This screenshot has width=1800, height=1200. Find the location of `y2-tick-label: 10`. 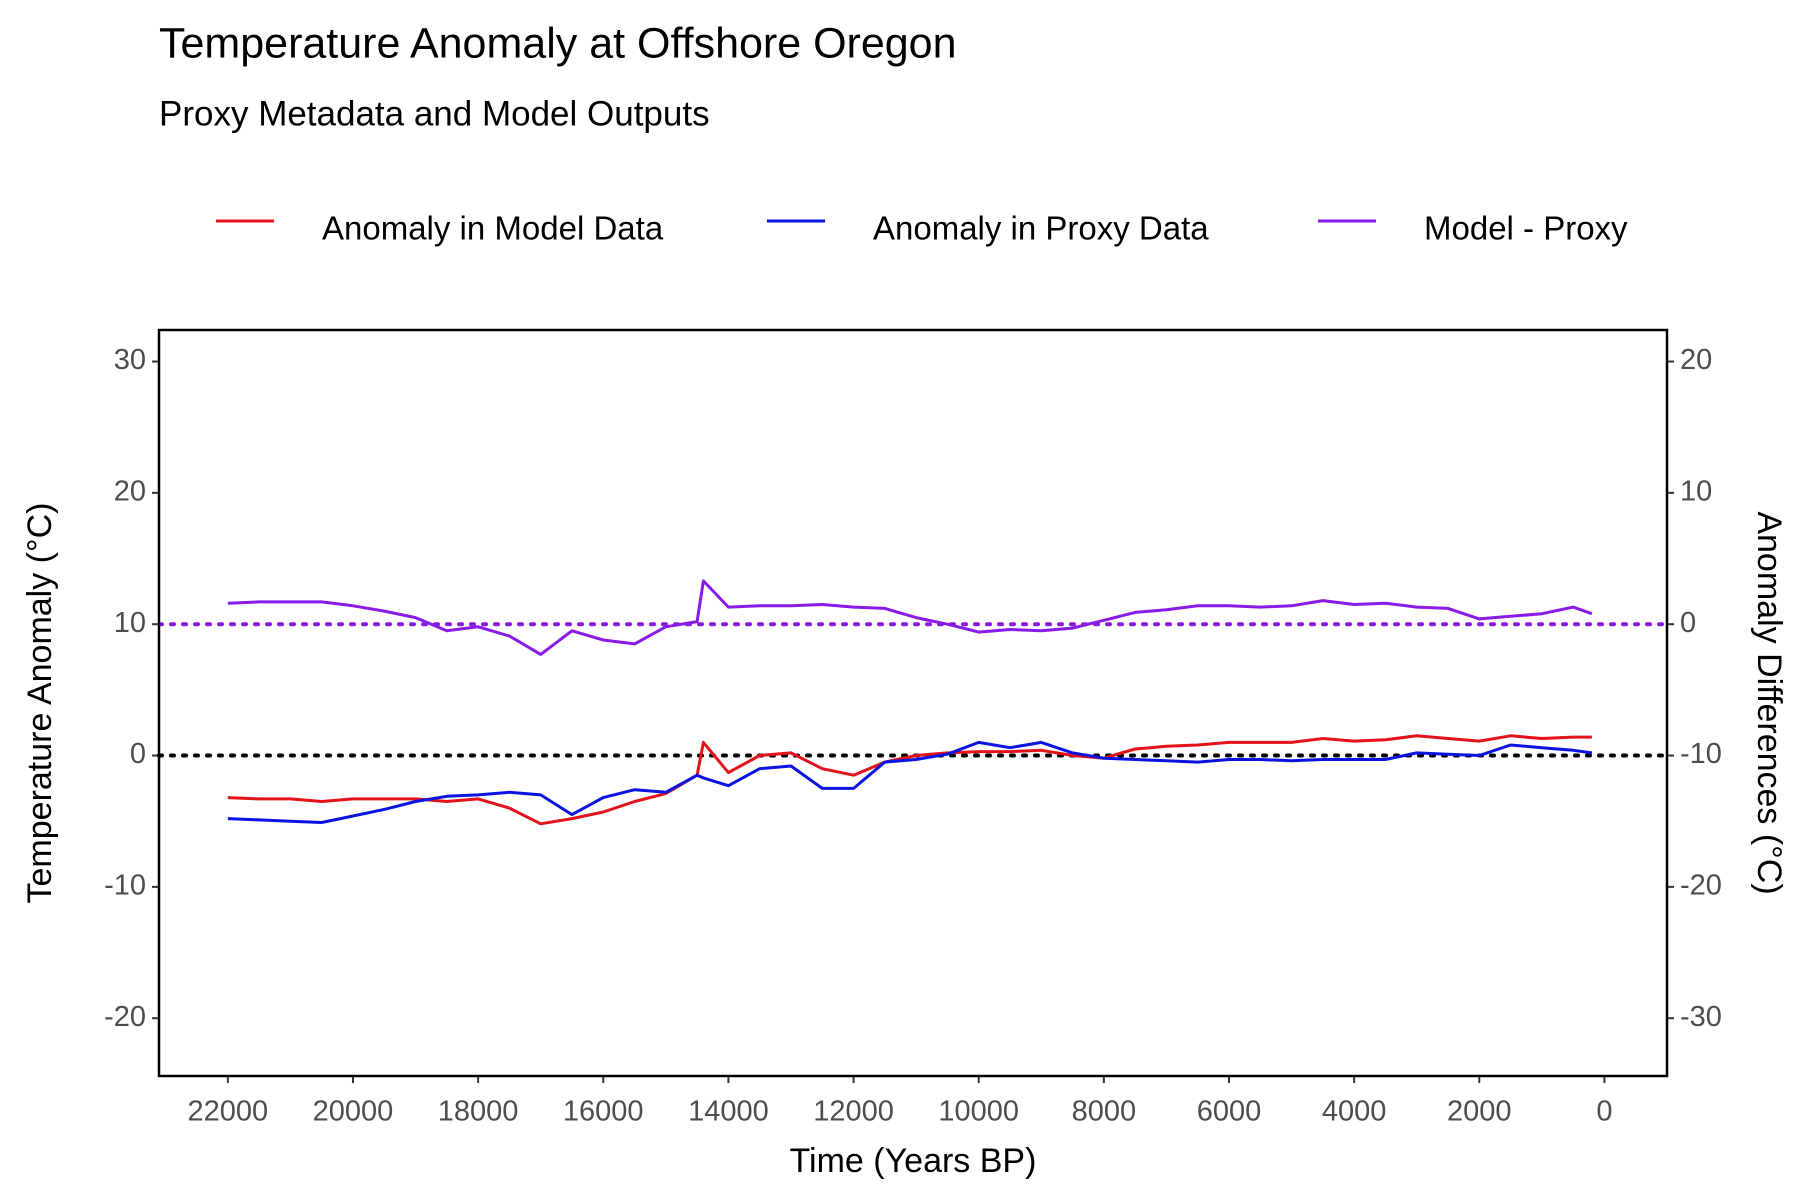

y2-tick-label: 10 is located at coordinates (1696, 492).